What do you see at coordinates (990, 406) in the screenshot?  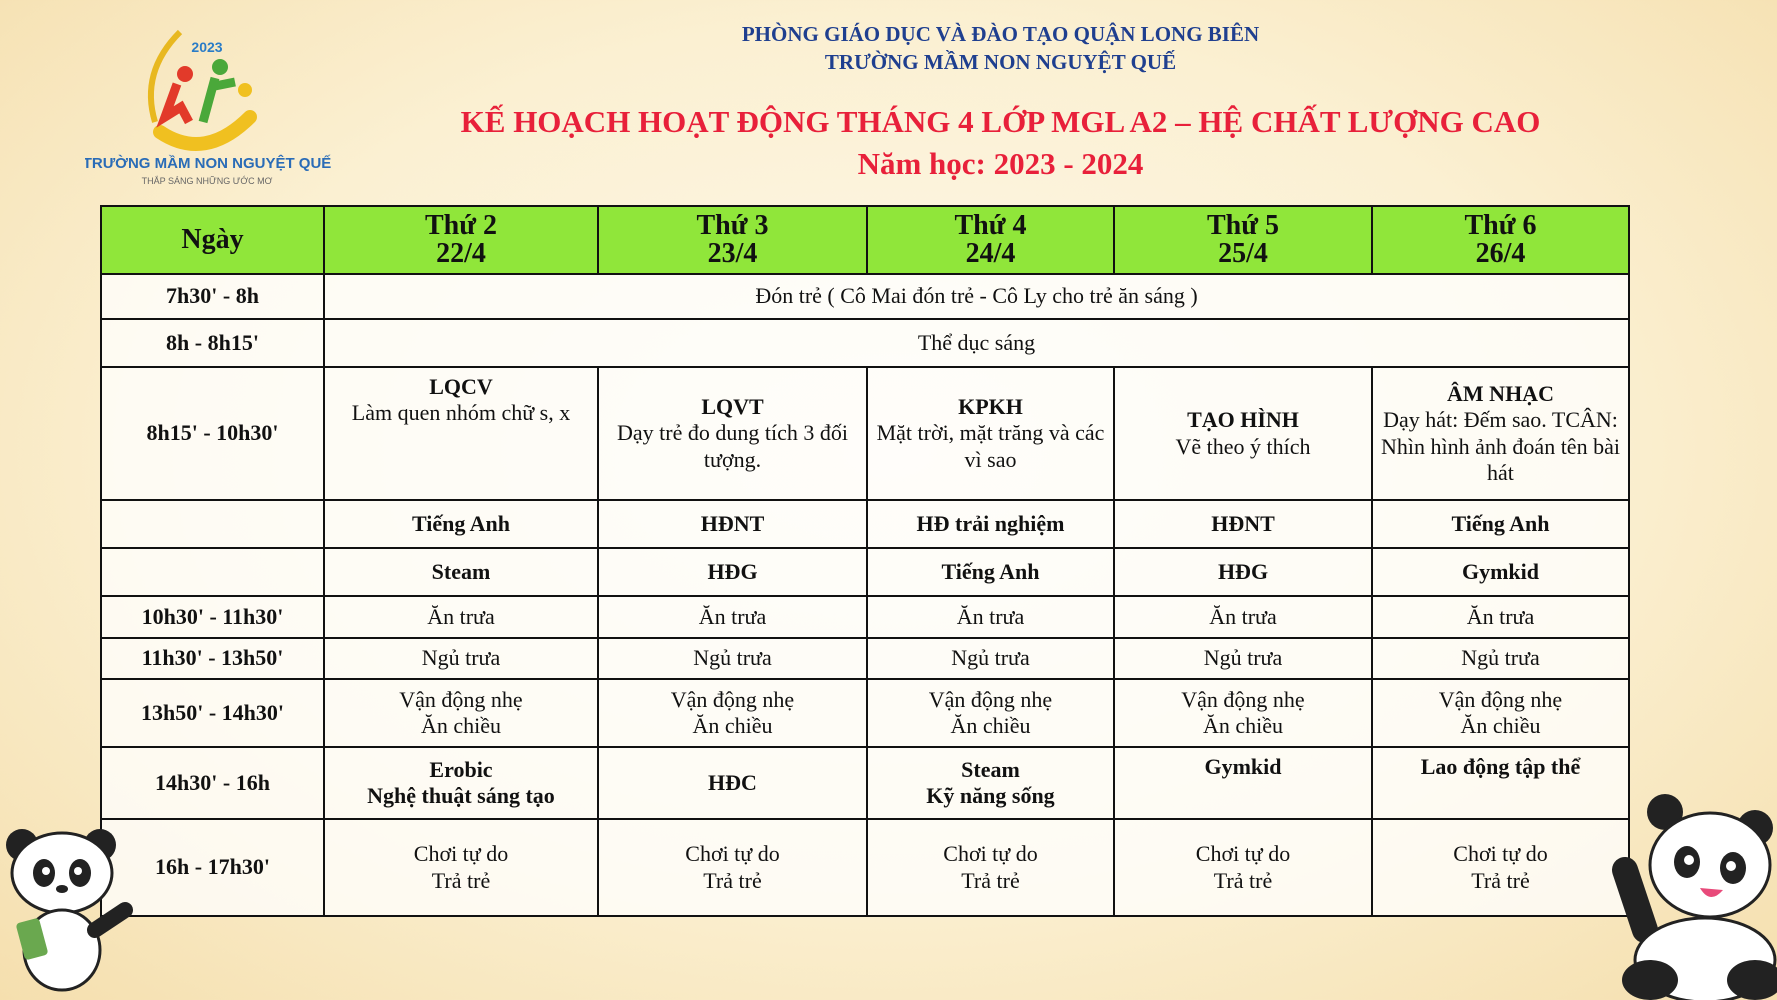 I see `lesson-title: KPKH` at bounding box center [990, 406].